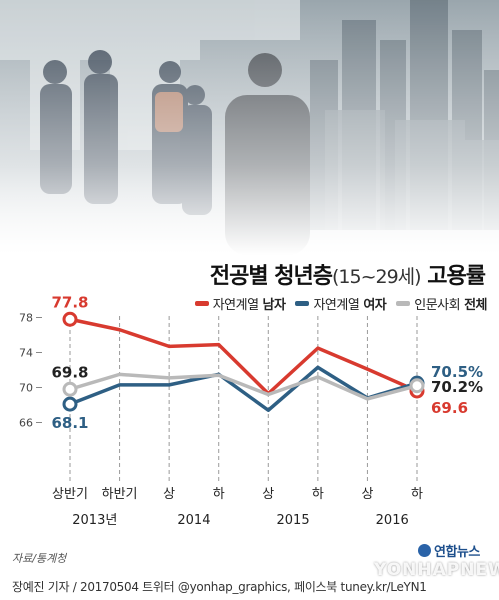 The image size is (499, 600). I want to click on legend: 자연계열 남자 자연계열 여자 인문사회 전체, so click(340, 303).